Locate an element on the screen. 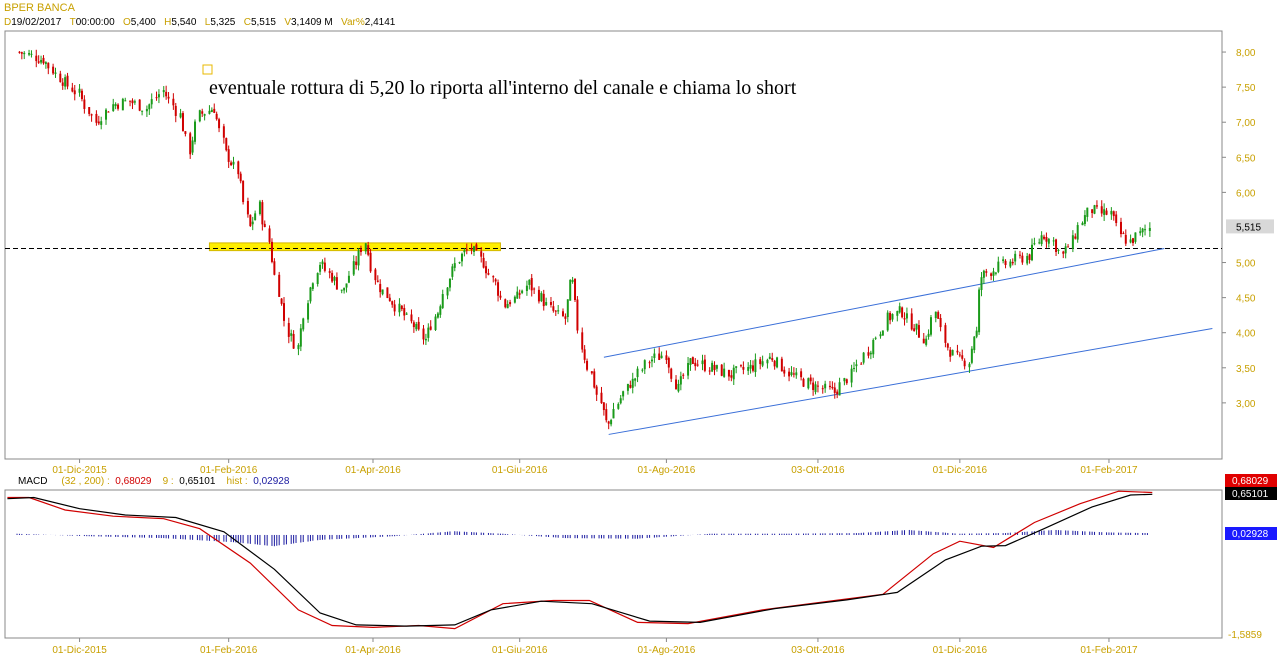 The height and width of the screenshot is (668, 1278). ohlc-key: D is located at coordinates (8, 22).